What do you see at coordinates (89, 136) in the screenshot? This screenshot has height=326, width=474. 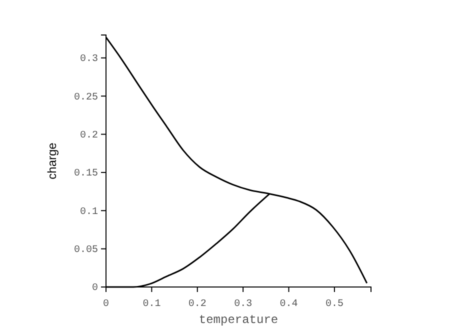 I see `y-tick-label: 0.2` at bounding box center [89, 136].